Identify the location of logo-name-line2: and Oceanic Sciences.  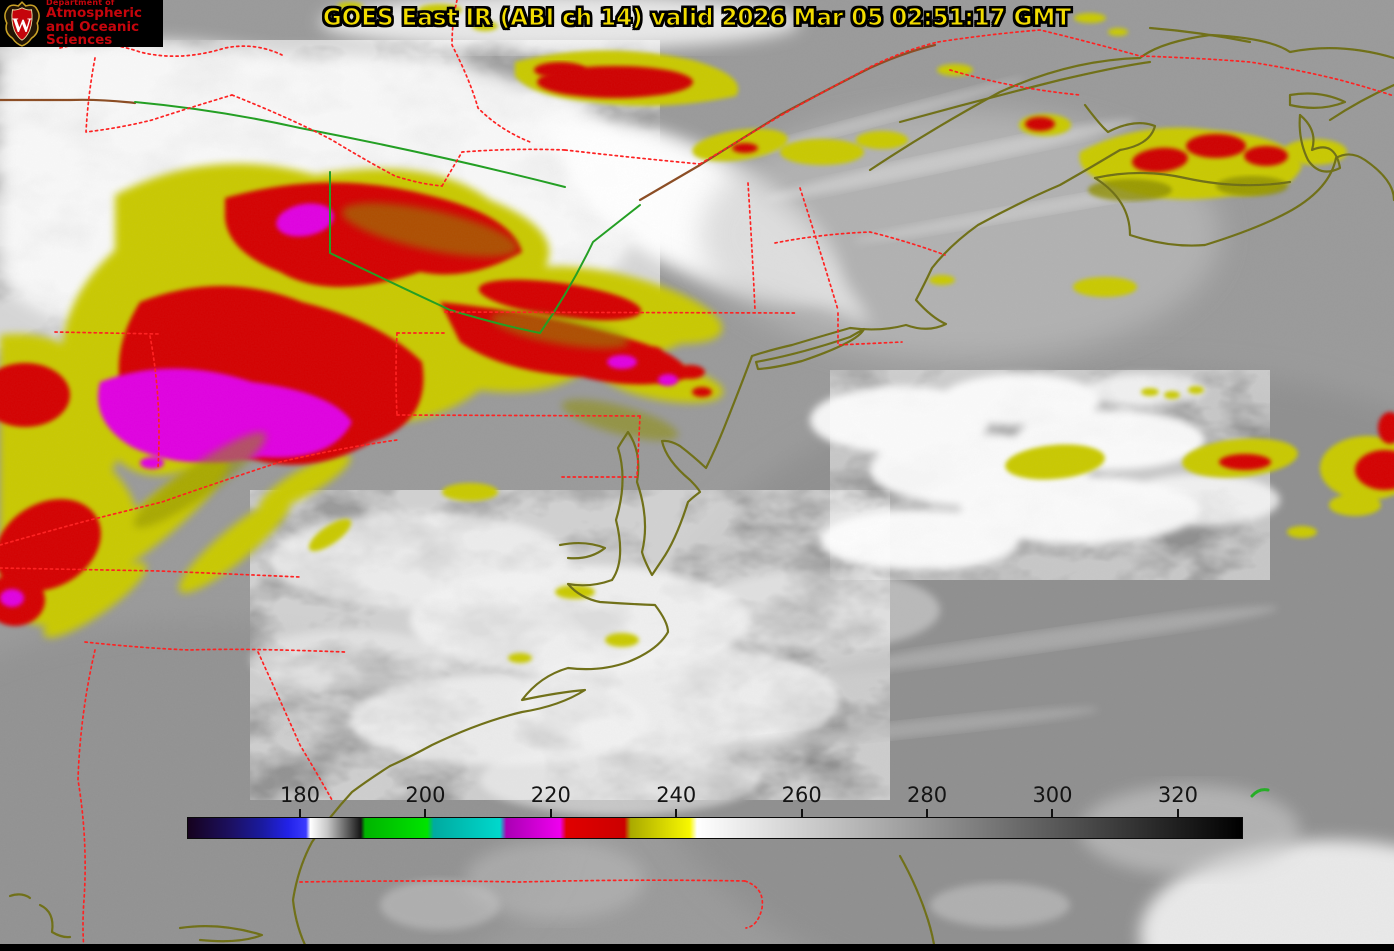
(93, 33).